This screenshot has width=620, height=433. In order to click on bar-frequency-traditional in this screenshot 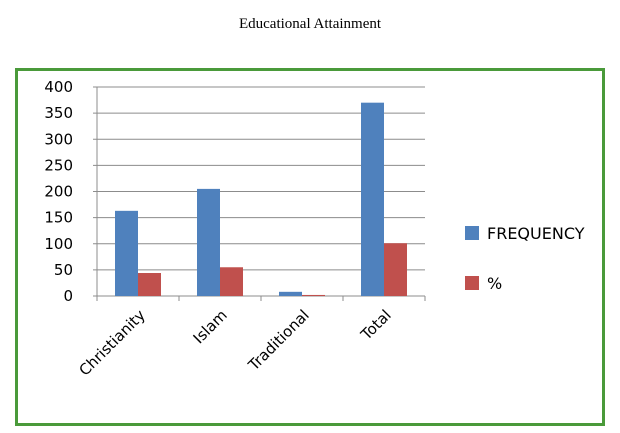, I will do `click(290, 293)`.